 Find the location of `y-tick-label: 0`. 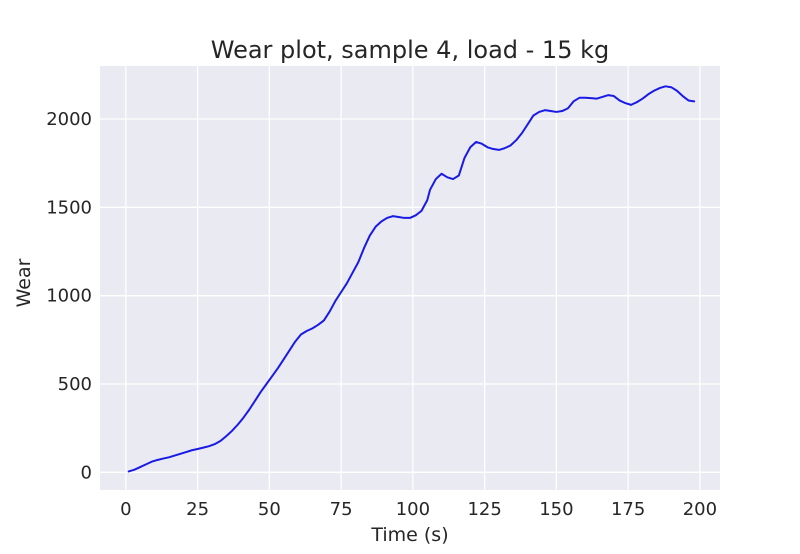

y-tick-label: 0 is located at coordinates (86, 472).